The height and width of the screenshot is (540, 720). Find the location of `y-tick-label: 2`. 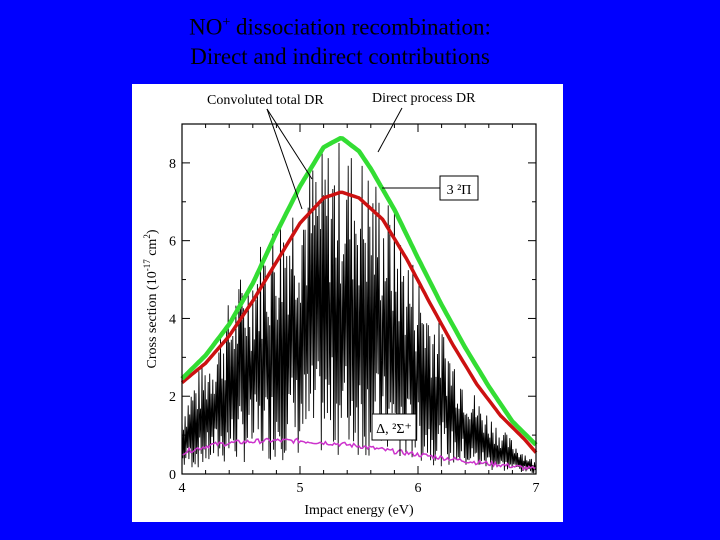

y-tick-label: 2 is located at coordinates (172, 397).